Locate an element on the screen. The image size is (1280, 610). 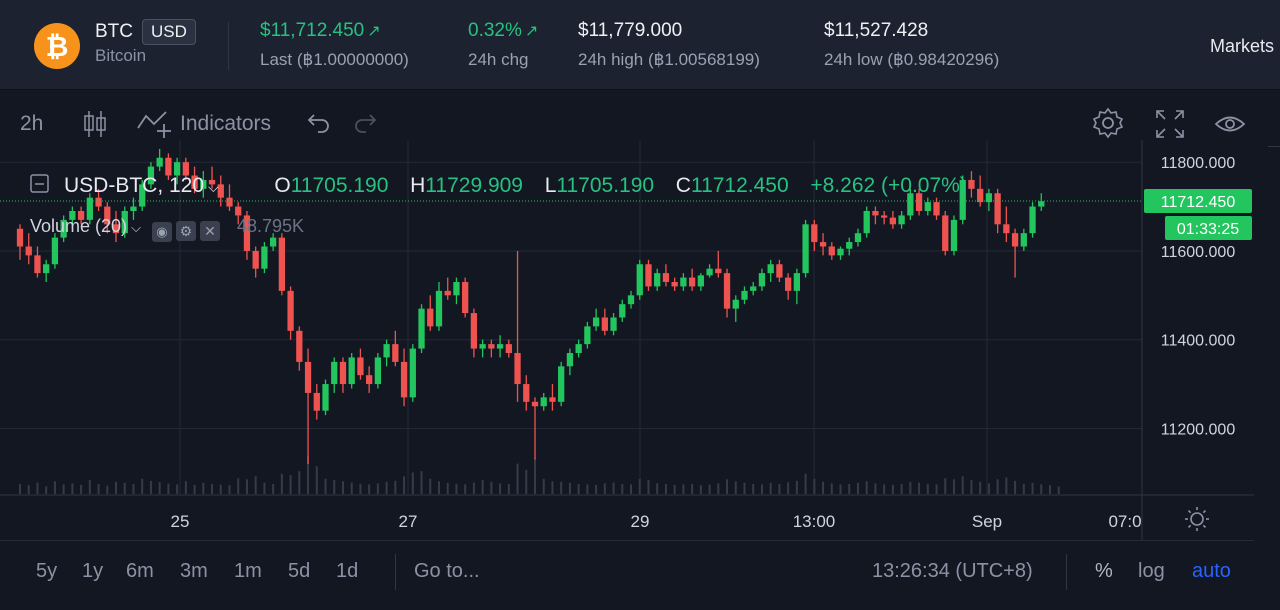
fullscreen-icon is located at coordinates (1170, 124).